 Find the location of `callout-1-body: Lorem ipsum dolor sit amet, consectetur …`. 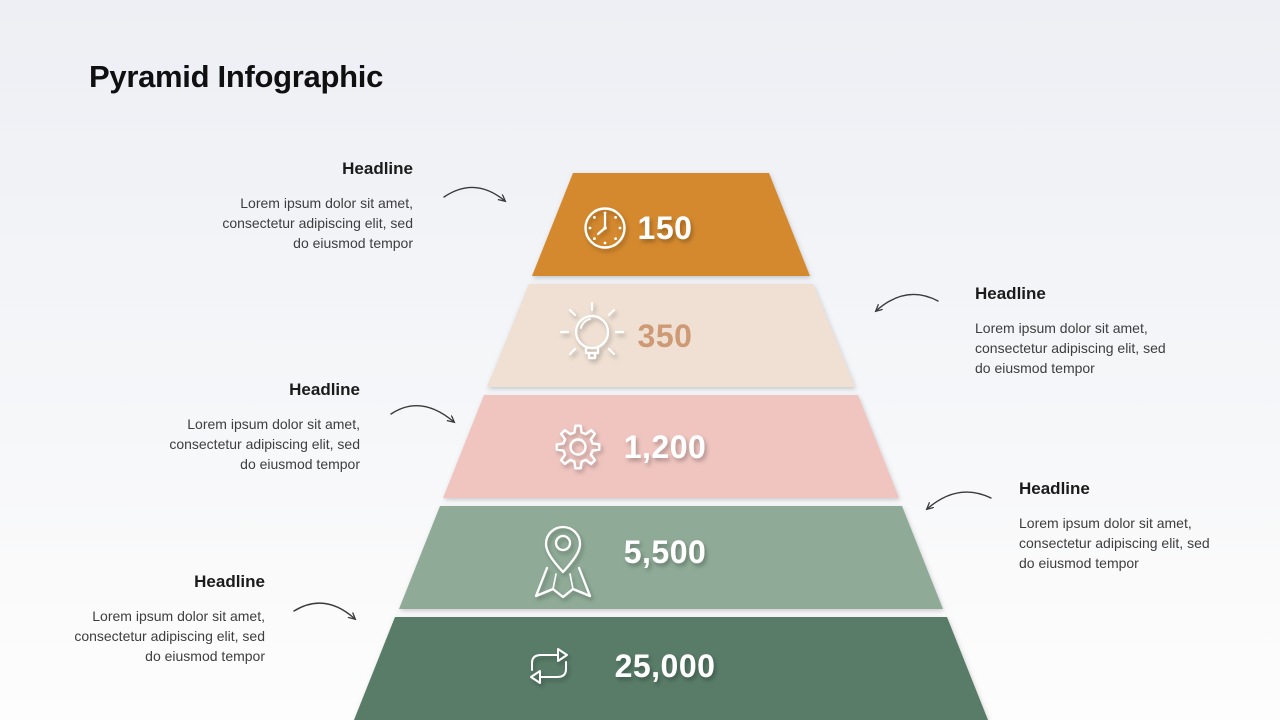

callout-1-body: Lorem ipsum dolor sit amet, consectetur … is located at coordinates (317, 223).